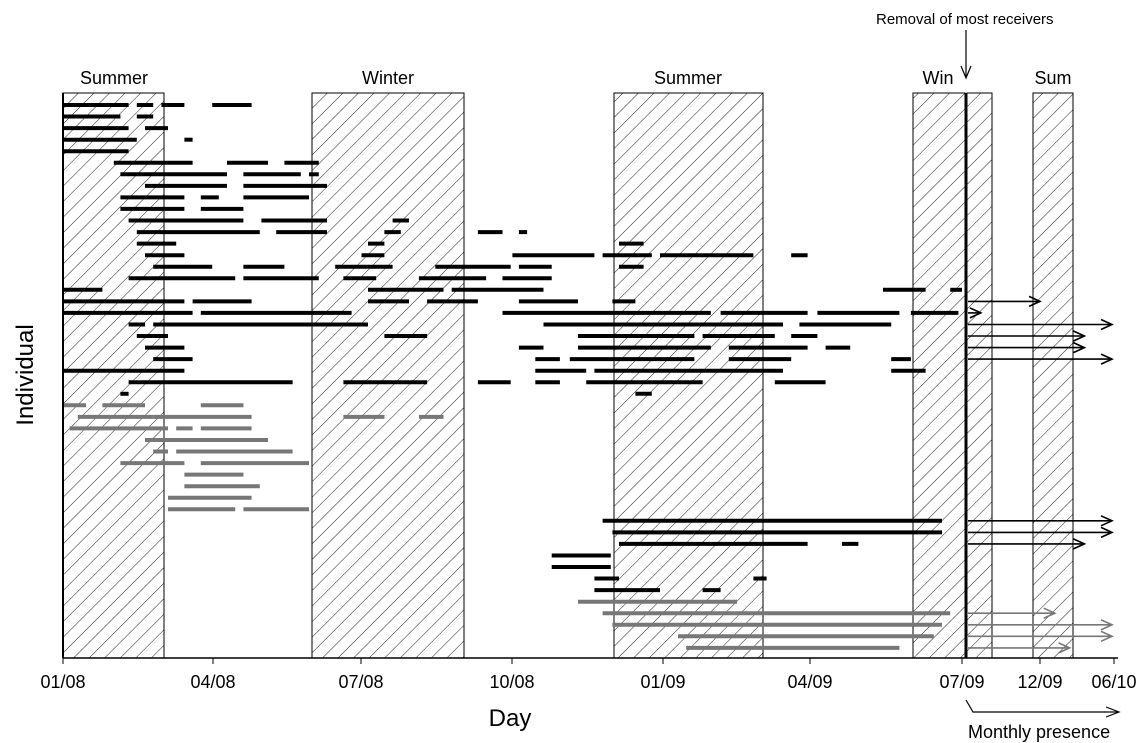  Describe the element at coordinates (939, 375) in the screenshot. I see `season-band-win` at that location.